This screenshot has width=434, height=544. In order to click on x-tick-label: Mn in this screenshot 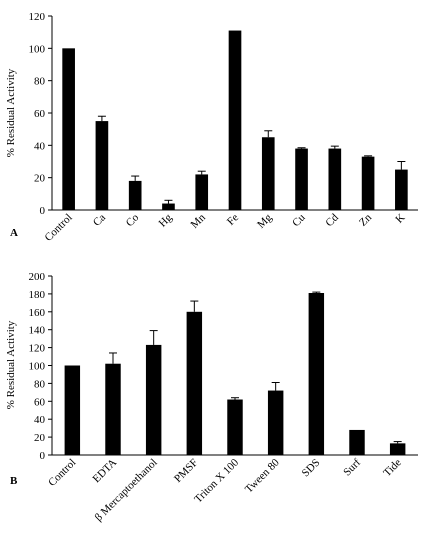, I will do `click(199, 221)`.